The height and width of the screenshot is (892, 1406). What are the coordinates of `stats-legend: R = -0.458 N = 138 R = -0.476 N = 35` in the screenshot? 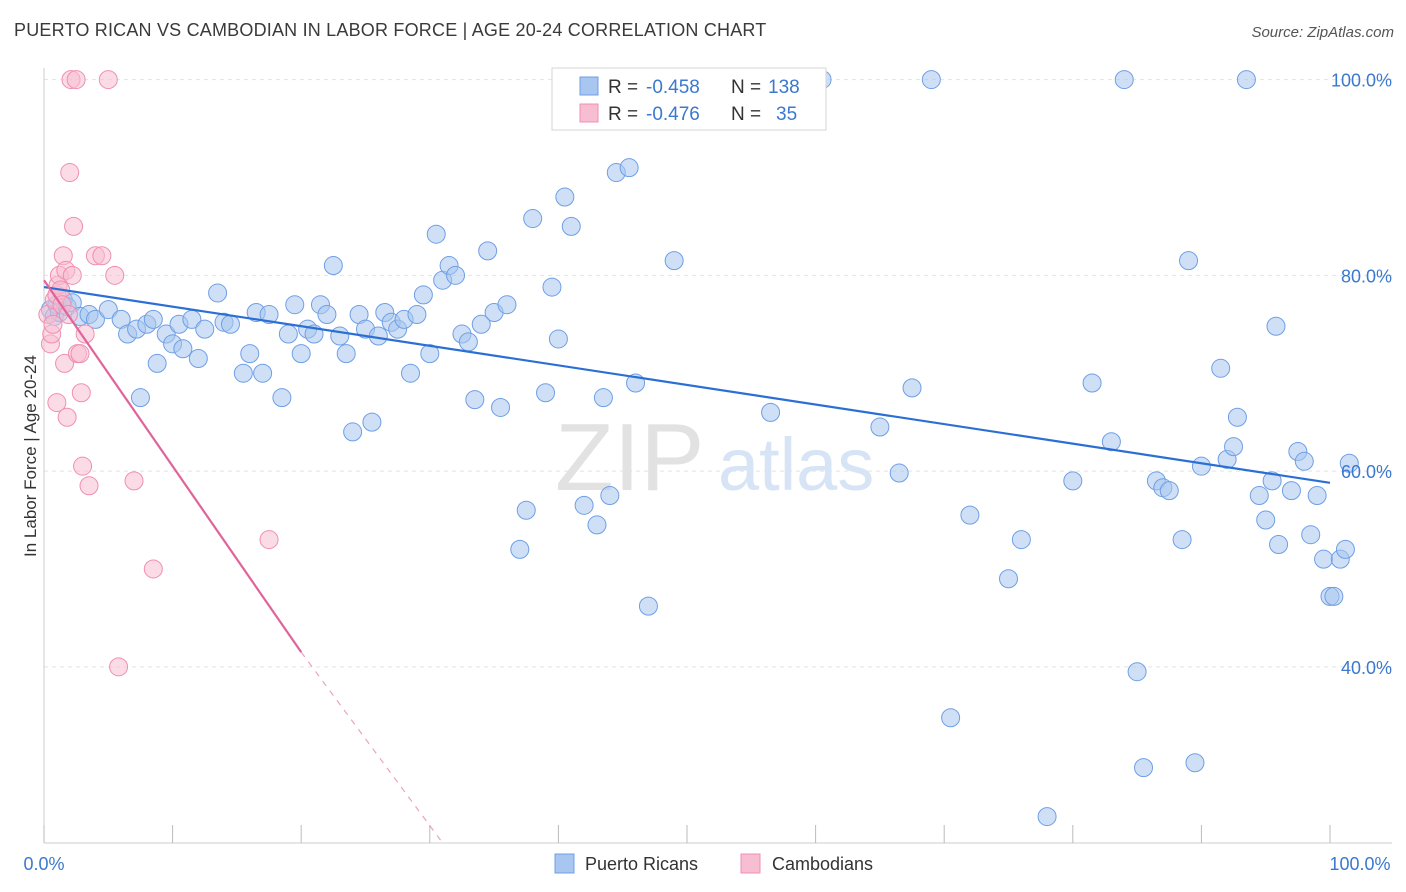 It's located at (689, 99).